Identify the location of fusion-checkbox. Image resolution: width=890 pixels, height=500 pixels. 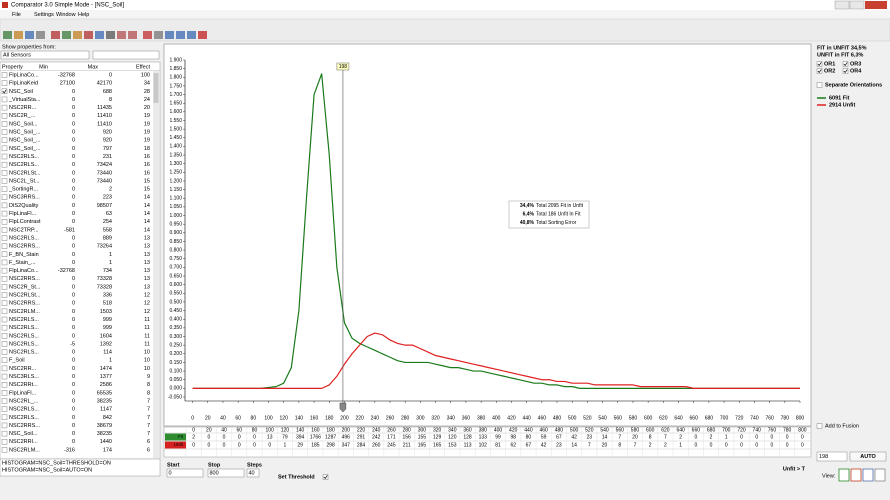
(819, 426).